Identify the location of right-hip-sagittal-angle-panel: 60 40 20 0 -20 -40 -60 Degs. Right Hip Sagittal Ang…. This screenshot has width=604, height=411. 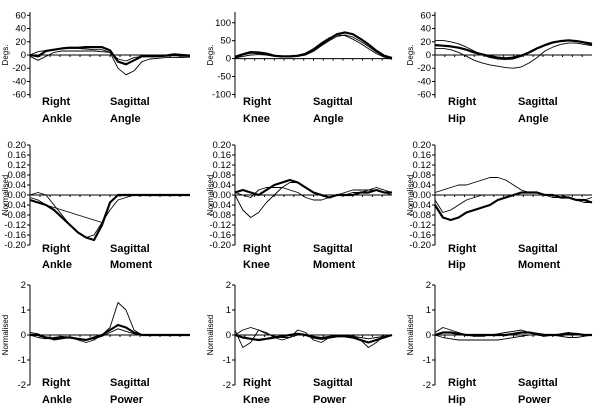
(499, 67).